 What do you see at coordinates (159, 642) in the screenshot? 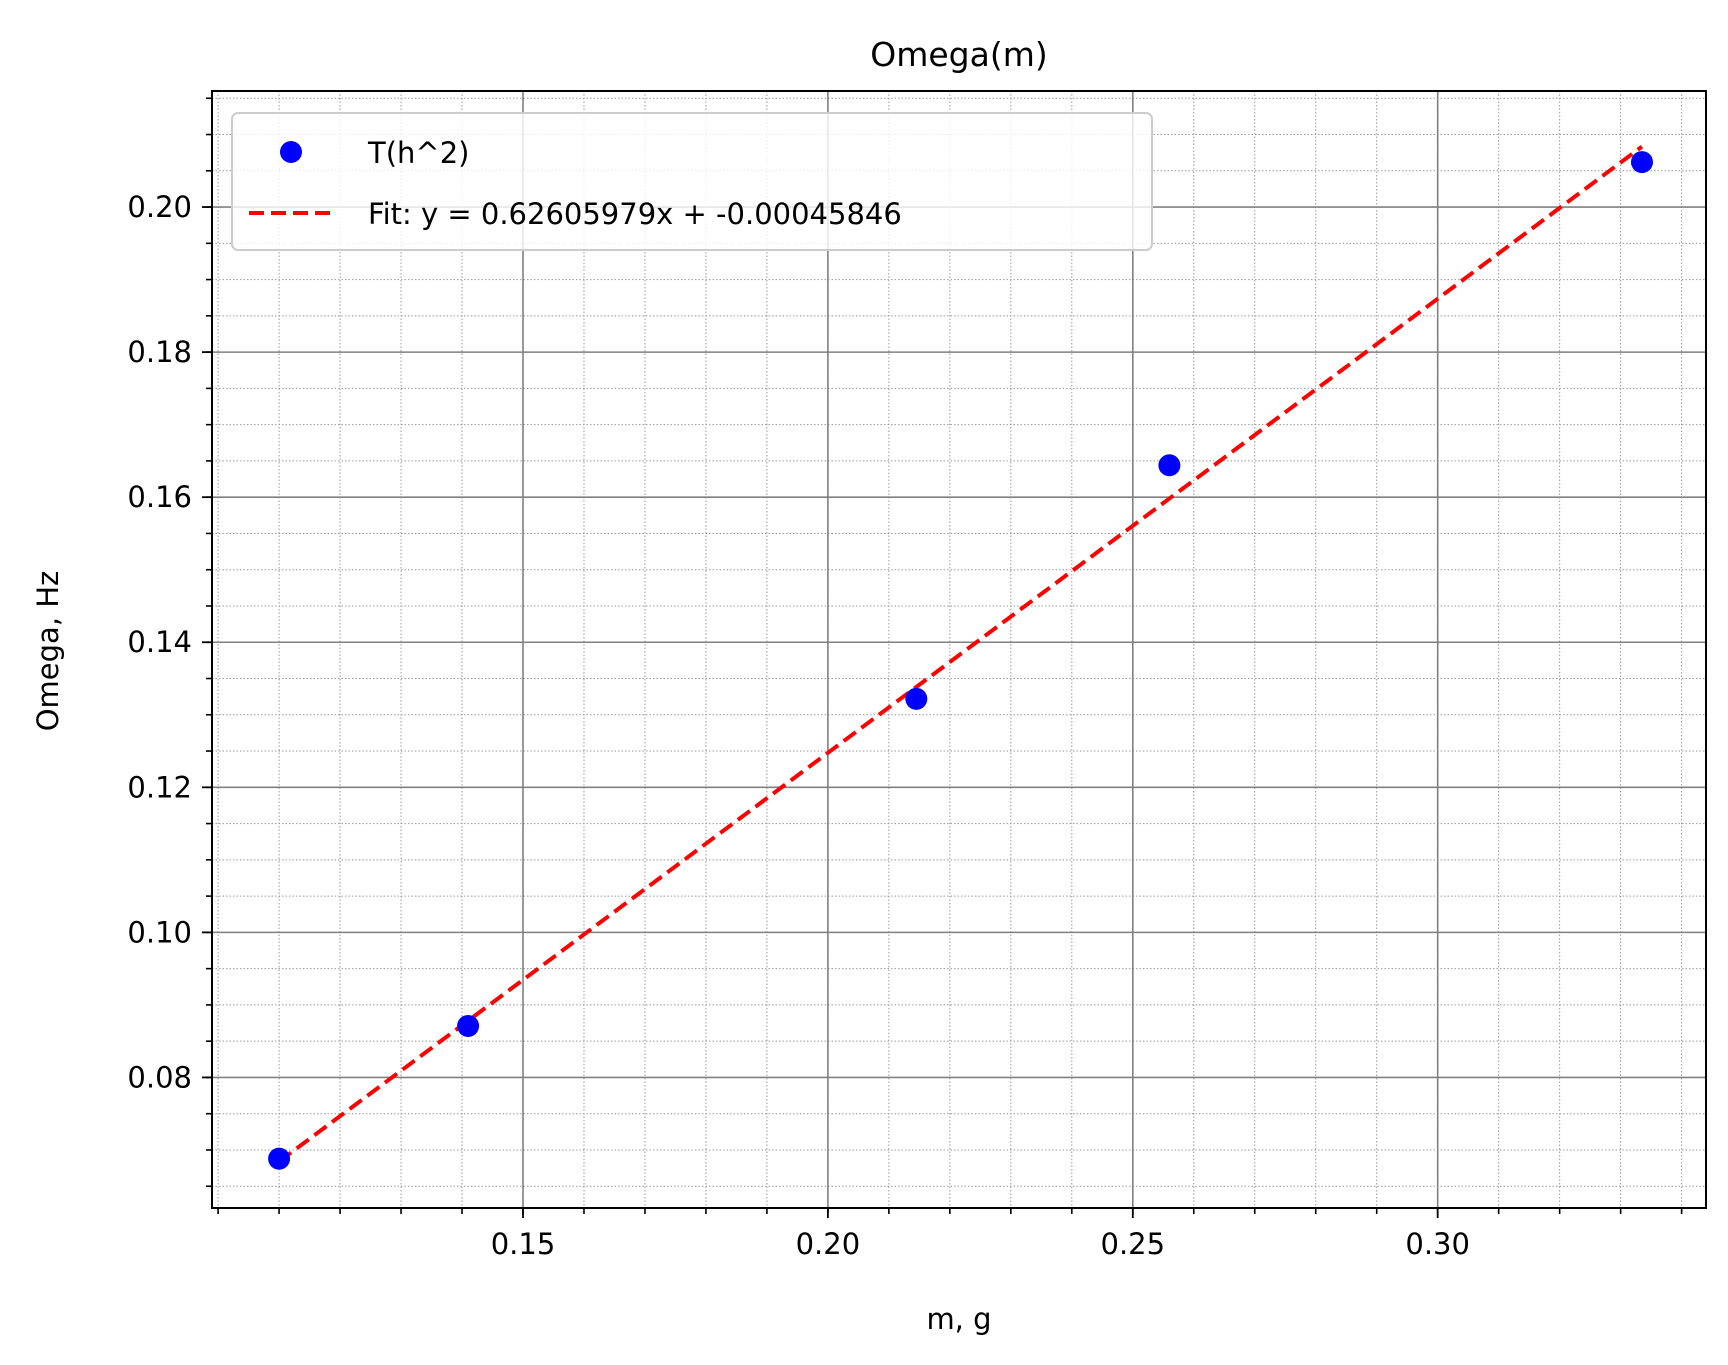
I see `y-tick-label: 0.14` at bounding box center [159, 642].